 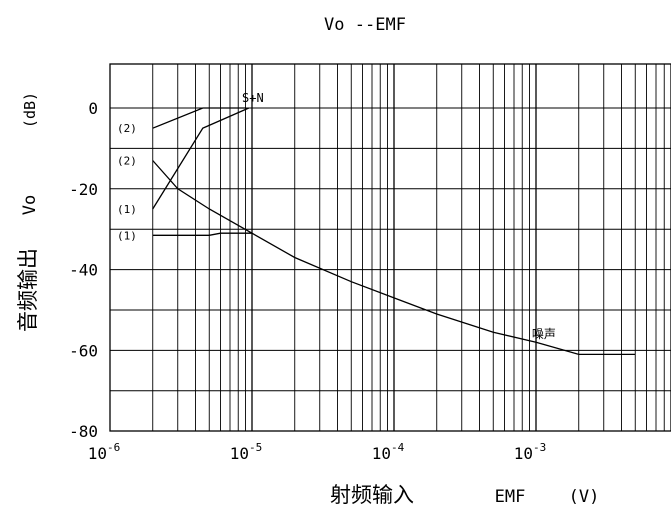 What do you see at coordinates (104, 452) in the screenshot?
I see `x-tick-label: 10⁻⁶` at bounding box center [104, 452].